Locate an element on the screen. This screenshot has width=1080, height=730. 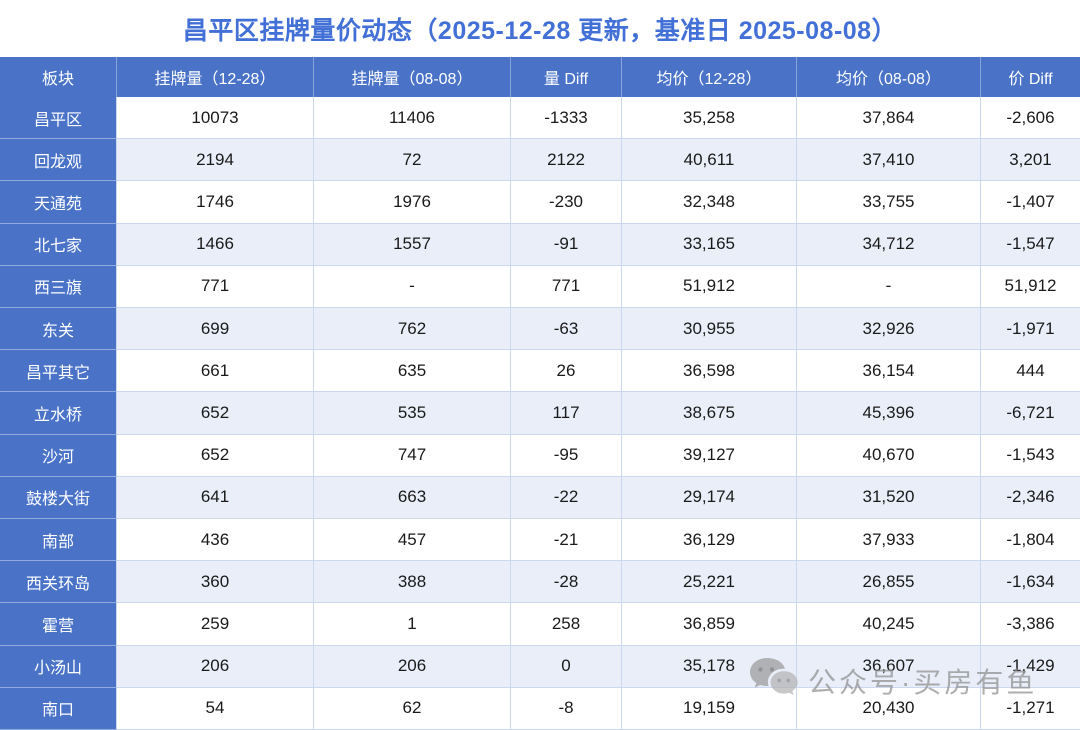
cell: 40,611 is located at coordinates (709, 160).